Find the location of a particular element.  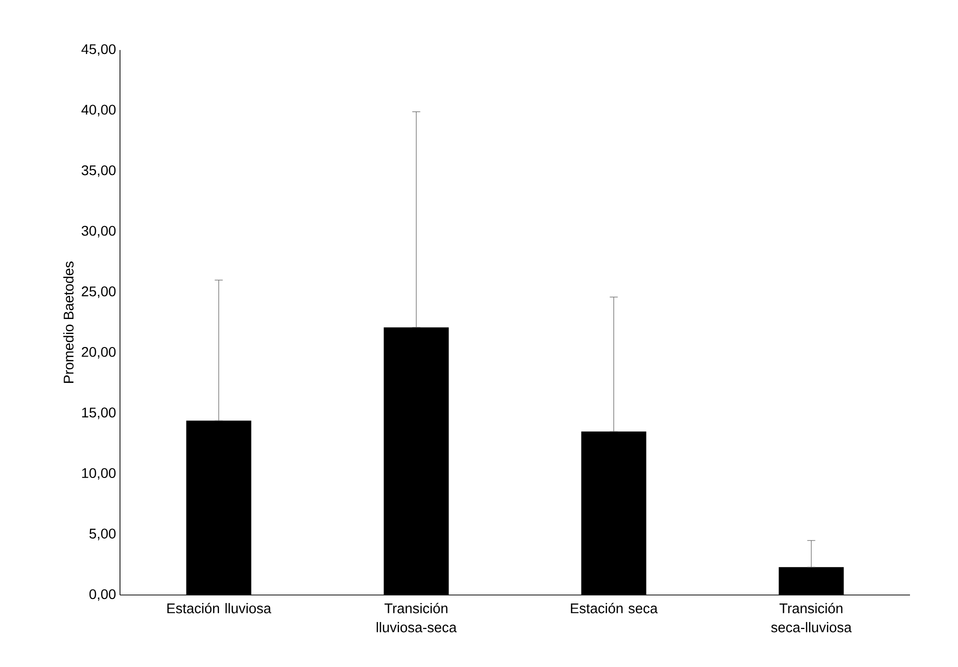

x-tick-label: Transición lluviosa-seca is located at coordinates (416, 617).